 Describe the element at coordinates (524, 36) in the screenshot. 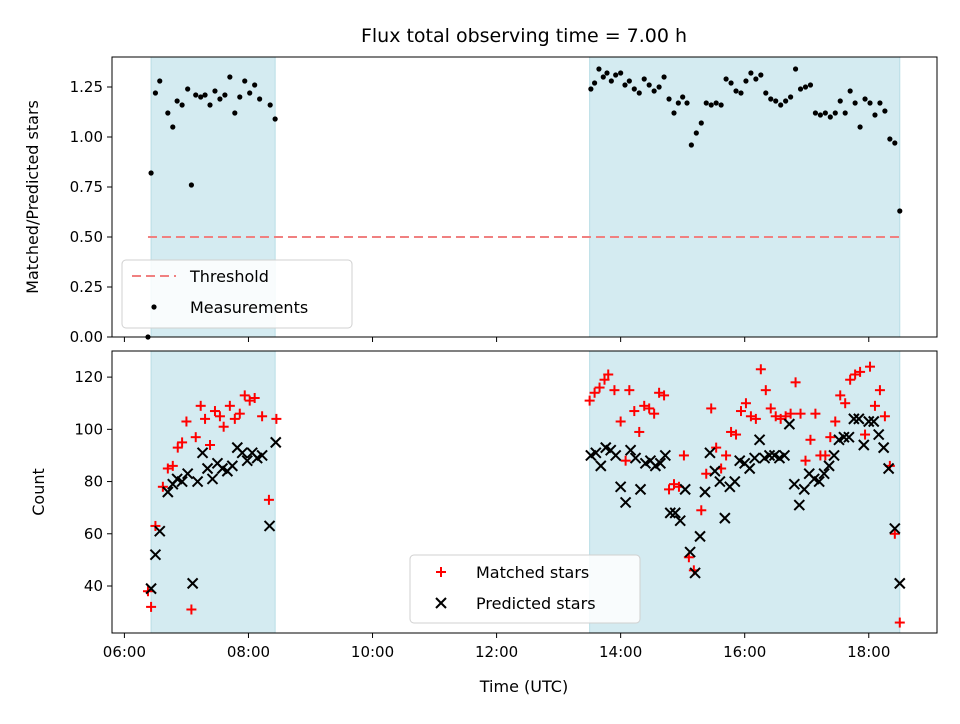

I see `chart-title: Flux total observing time = 7.00 h` at that location.